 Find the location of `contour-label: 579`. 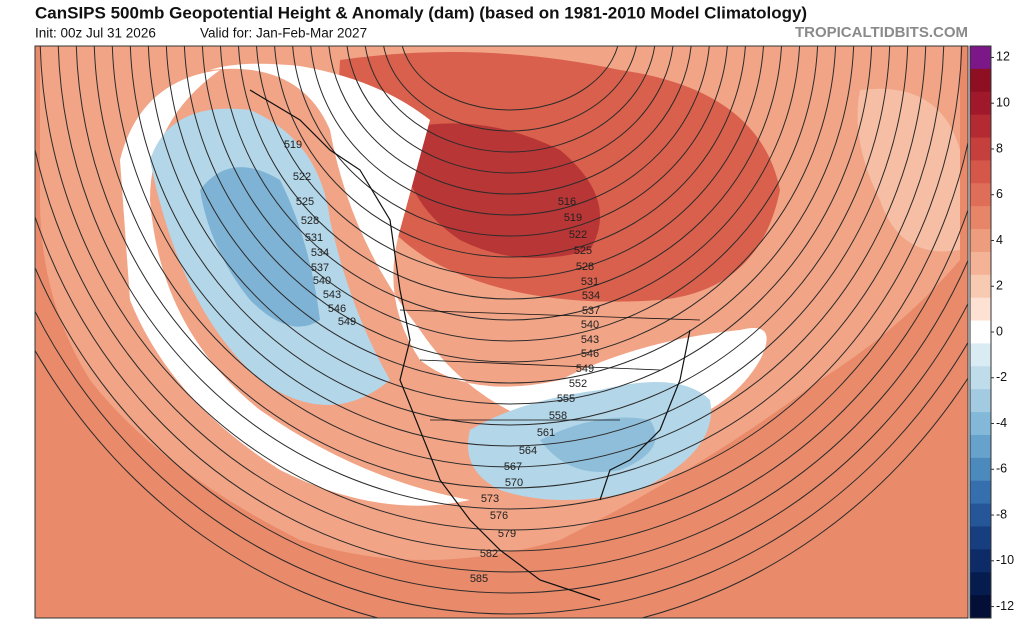

contour-label: 579 is located at coordinates (507, 534).